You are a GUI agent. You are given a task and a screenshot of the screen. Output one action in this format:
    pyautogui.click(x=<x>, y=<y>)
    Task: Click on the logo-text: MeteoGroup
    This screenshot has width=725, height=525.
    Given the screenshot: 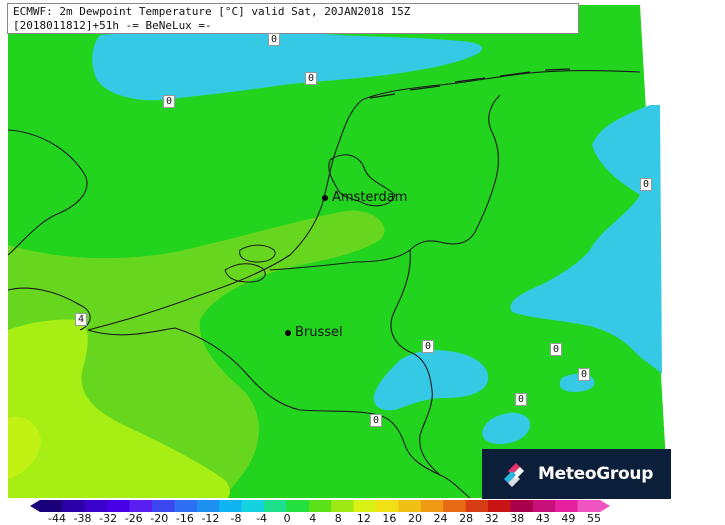 What is the action you would take?
    pyautogui.click(x=596, y=474)
    